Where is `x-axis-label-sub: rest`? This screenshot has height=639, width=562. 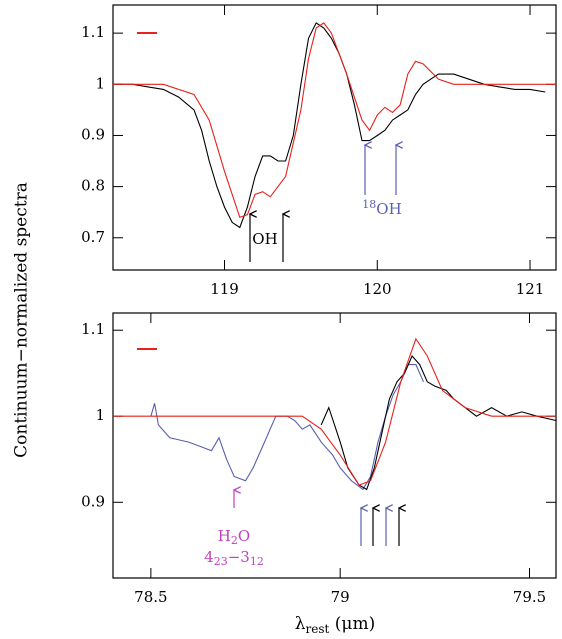 x-axis-label-sub: rest is located at coordinates (318, 629).